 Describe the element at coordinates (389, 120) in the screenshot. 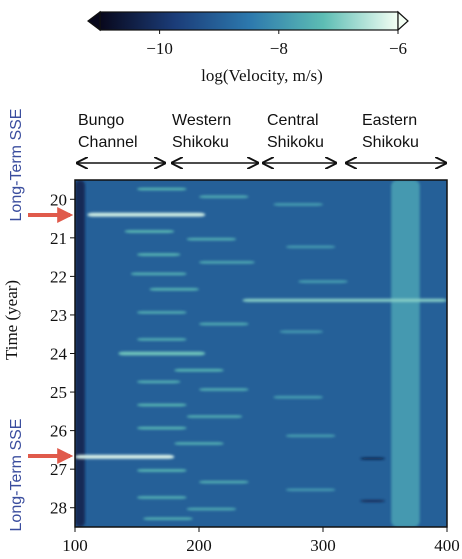

I see `region-label: Eastern` at that location.